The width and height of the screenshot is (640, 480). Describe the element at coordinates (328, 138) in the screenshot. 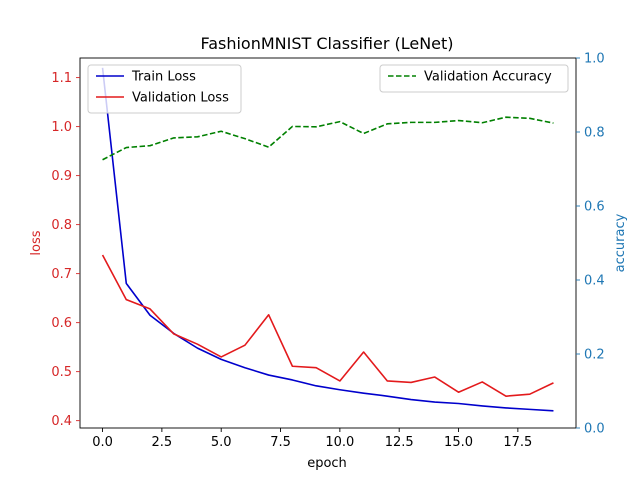

I see `series-line-validation-accuracy` at that location.